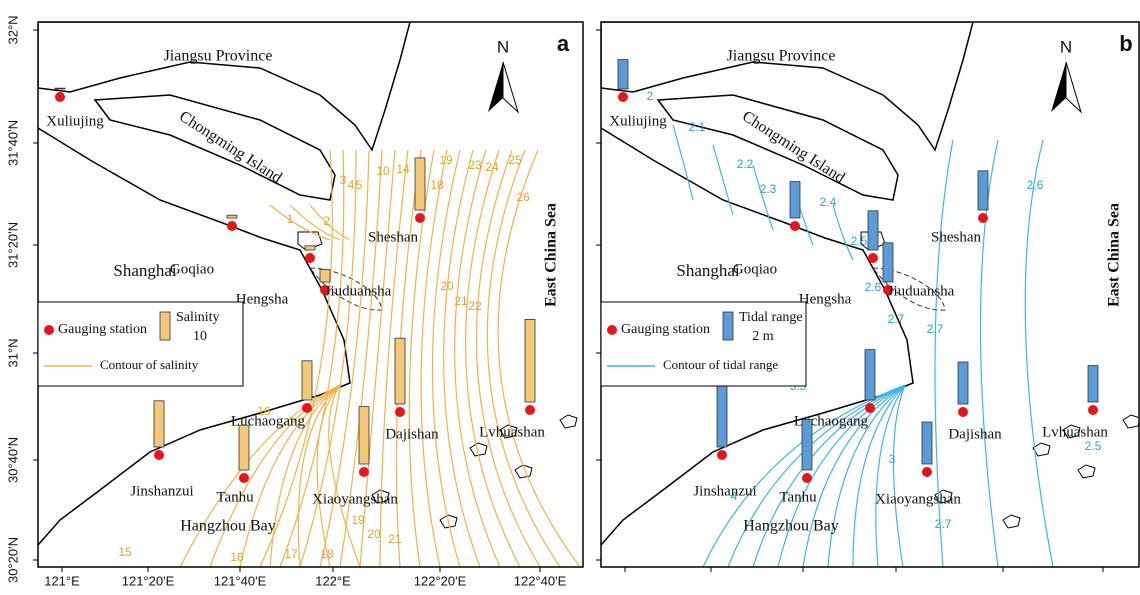 The height and width of the screenshot is (595, 1140). I want to click on legend-label: Contour of salinity, so click(149, 364).